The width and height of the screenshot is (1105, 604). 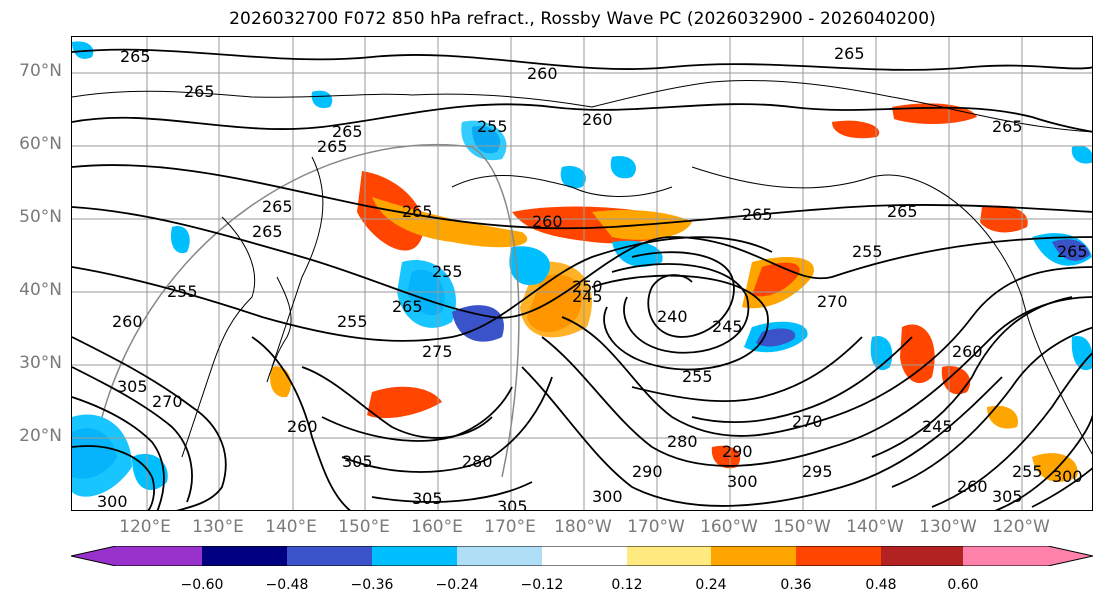 I want to click on lon-label-120e: 120°E, so click(x=145, y=527).